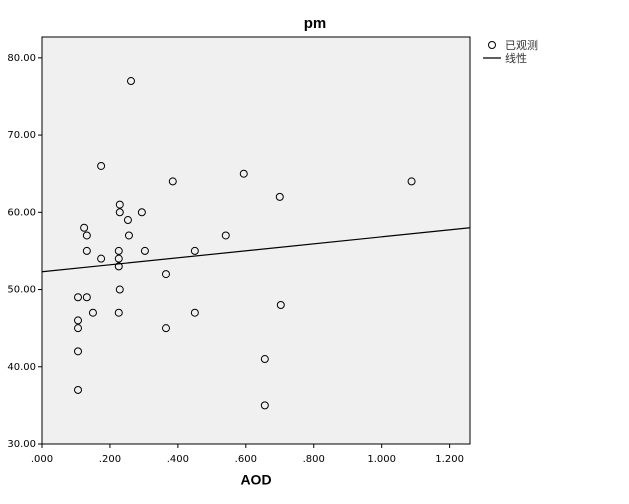  What do you see at coordinates (21, 367) in the screenshot?
I see `y-tick-label: 40.00` at bounding box center [21, 367].